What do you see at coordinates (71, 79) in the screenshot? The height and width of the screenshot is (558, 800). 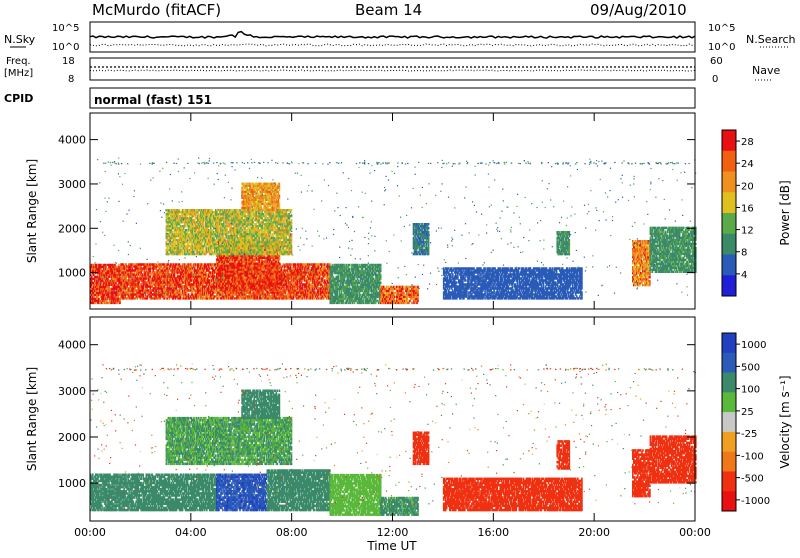 I see `freq-left-tick-bottom: 8` at bounding box center [71, 79].